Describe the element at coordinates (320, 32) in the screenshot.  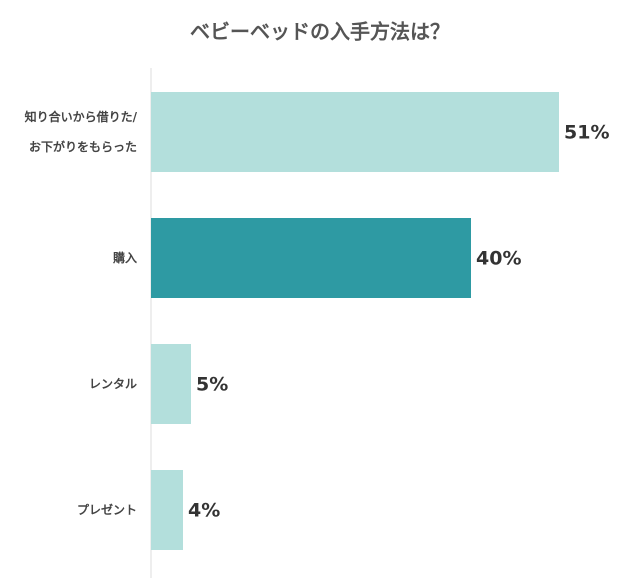
I see `chart-title: ベビーベッドの入手方法は？` at that location.